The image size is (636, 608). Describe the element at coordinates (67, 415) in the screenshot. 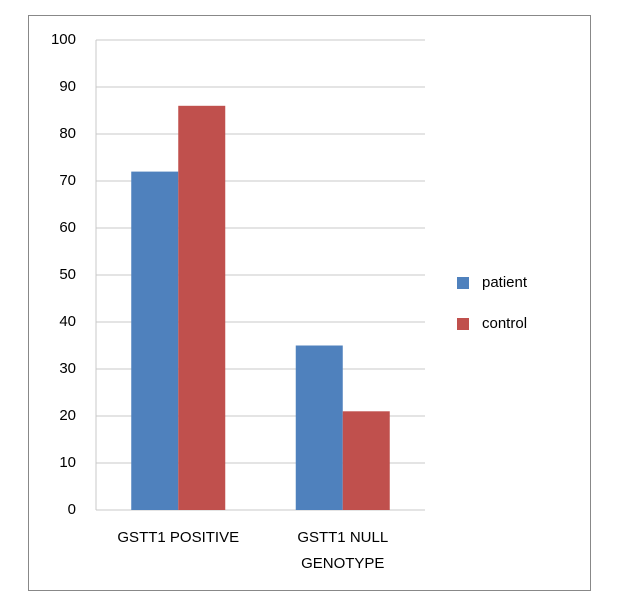

I see `y-tick-label: 20` at that location.